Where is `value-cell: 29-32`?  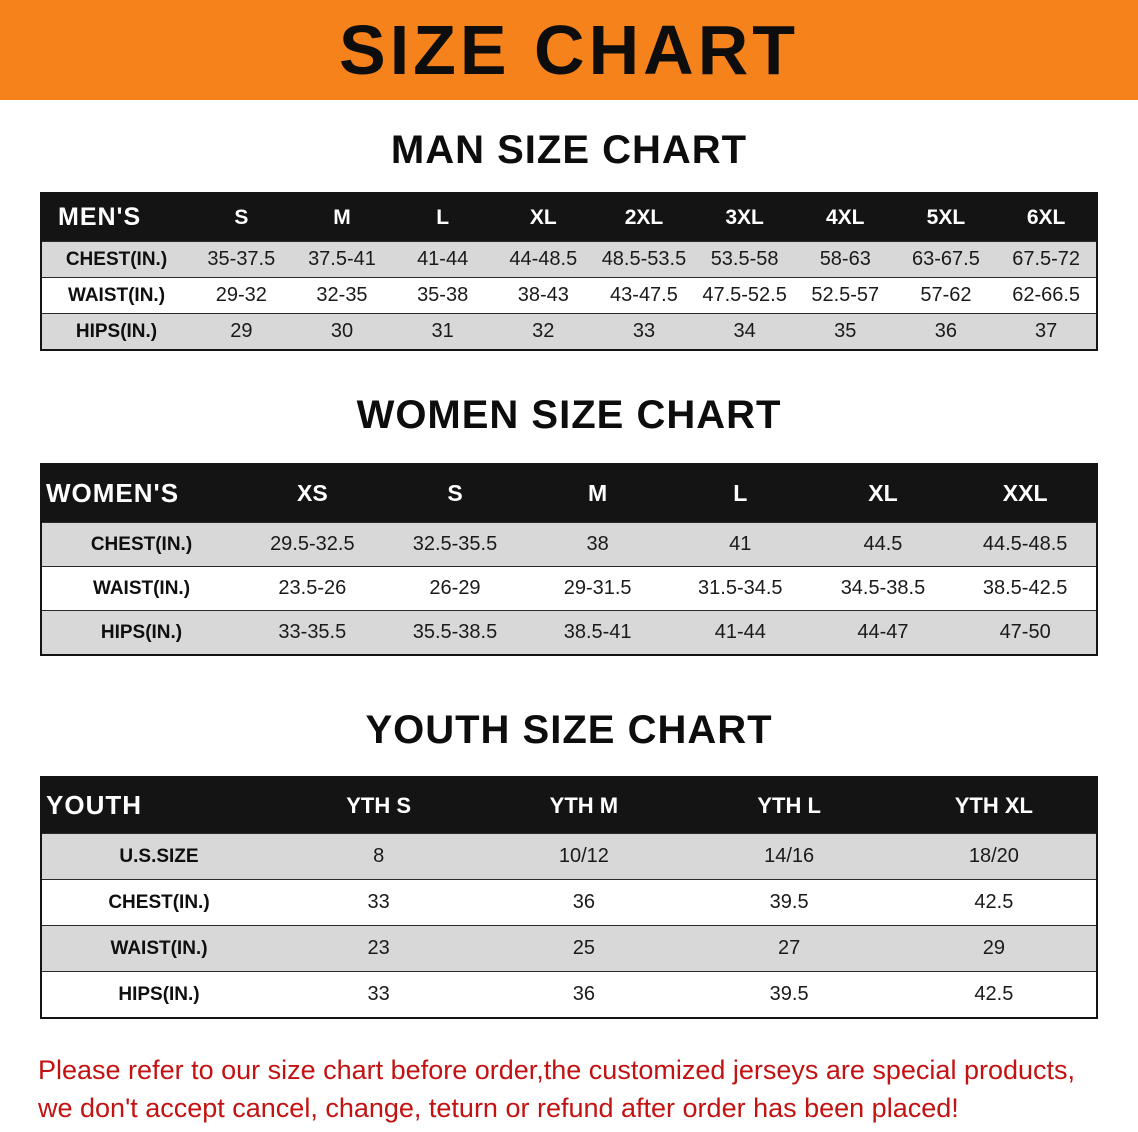
value-cell: 29-32 is located at coordinates (241, 295).